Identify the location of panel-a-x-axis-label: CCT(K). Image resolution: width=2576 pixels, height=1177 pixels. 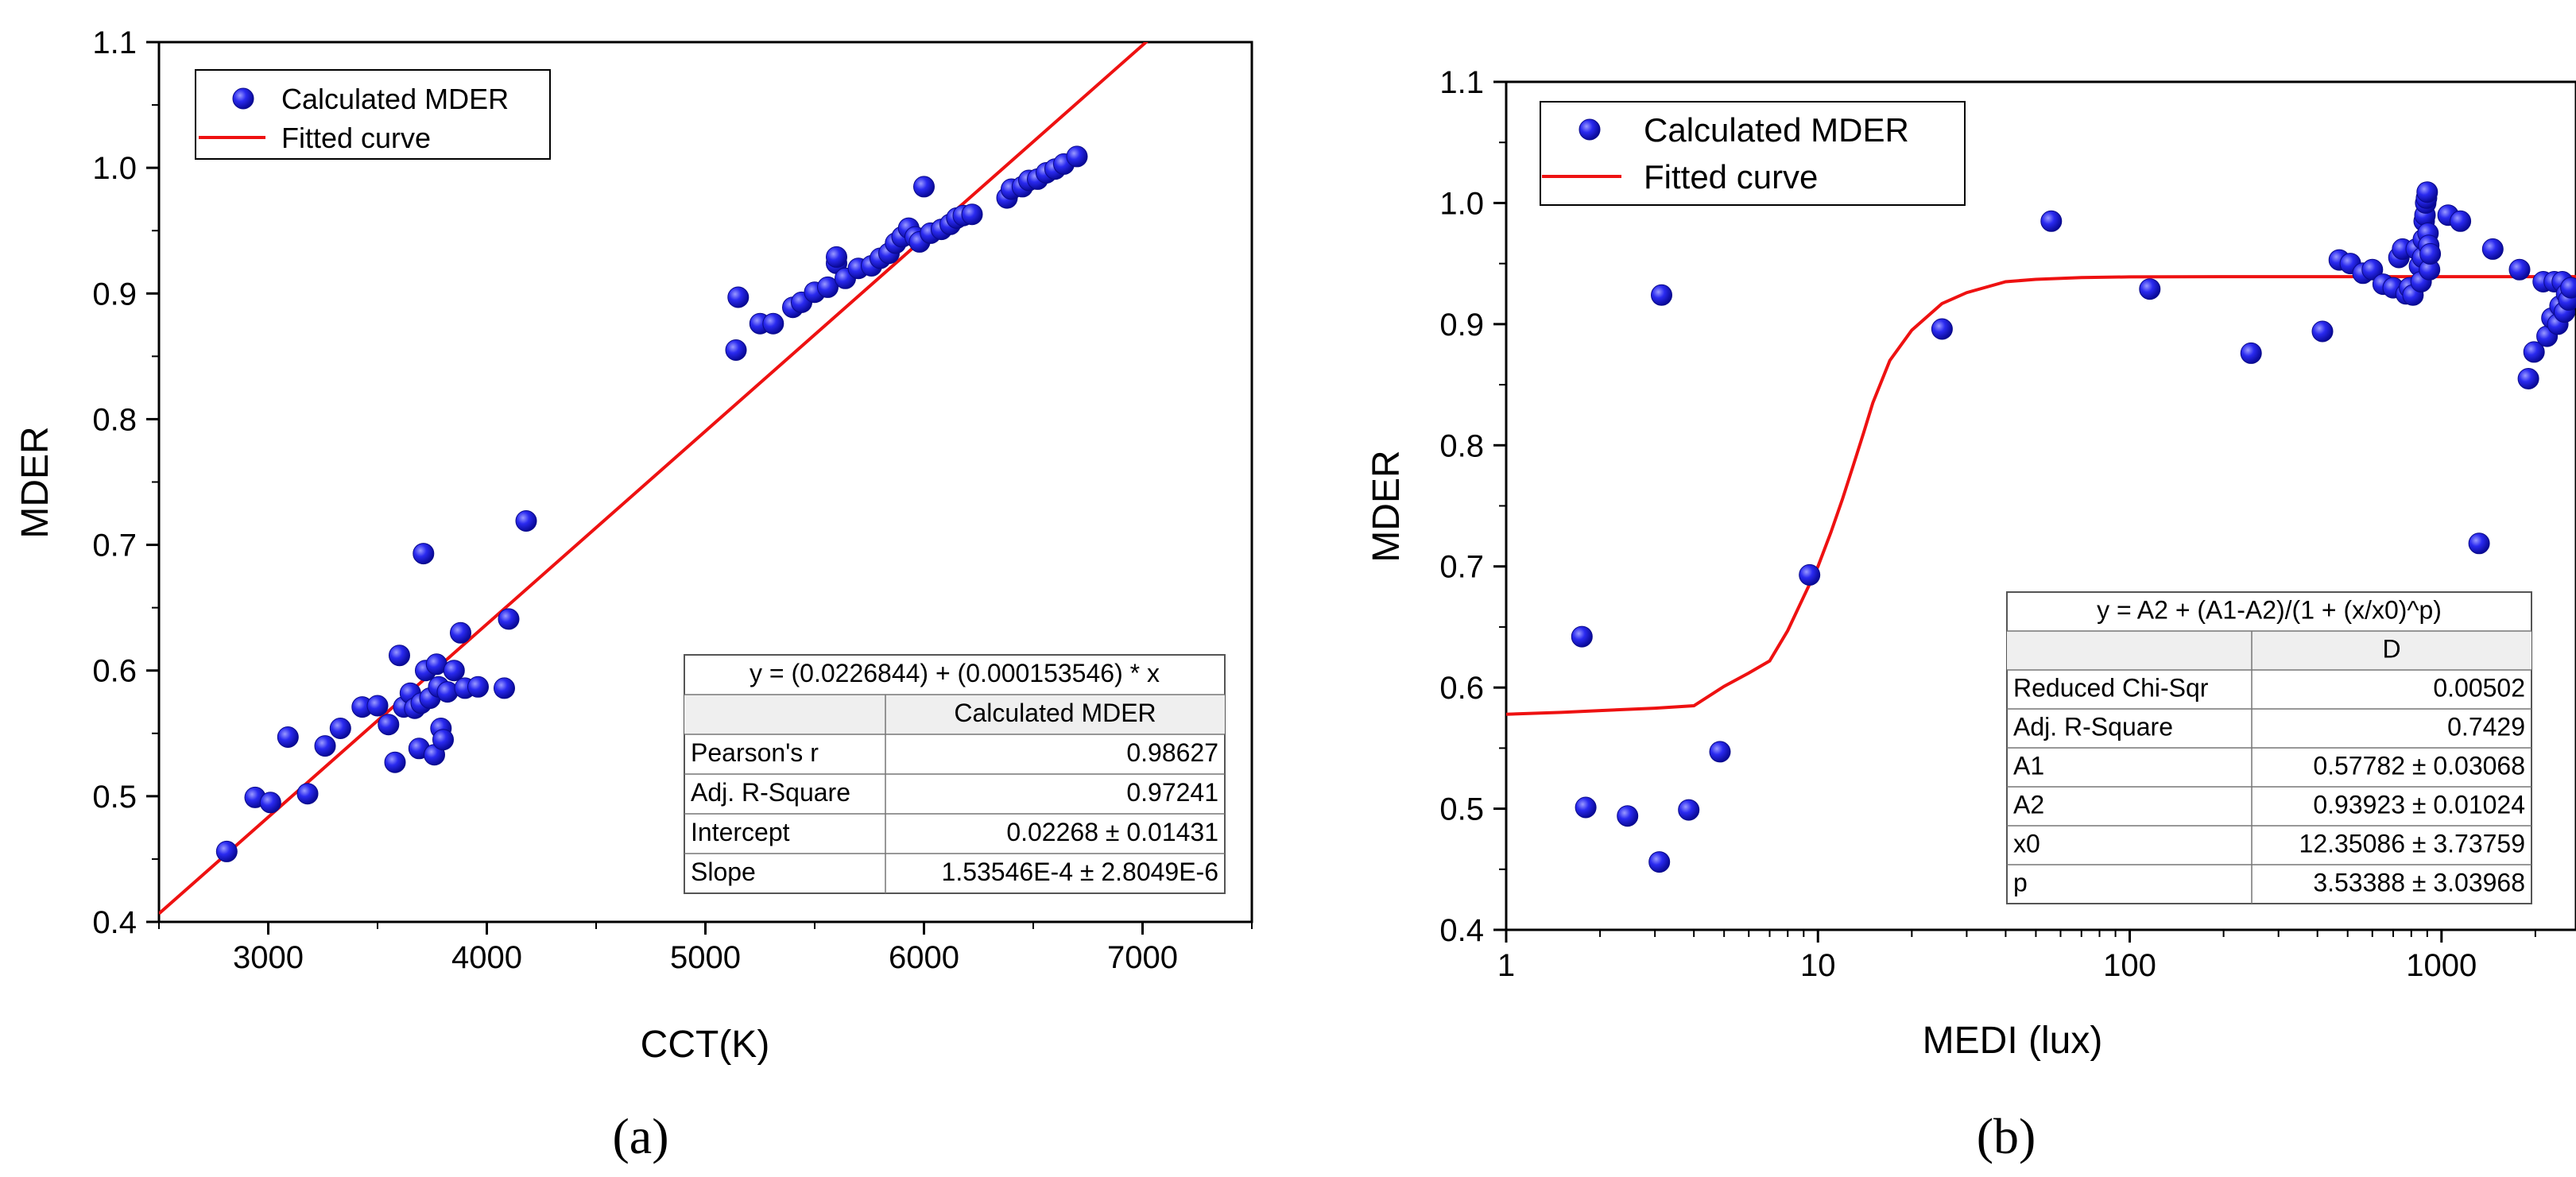
(705, 1045).